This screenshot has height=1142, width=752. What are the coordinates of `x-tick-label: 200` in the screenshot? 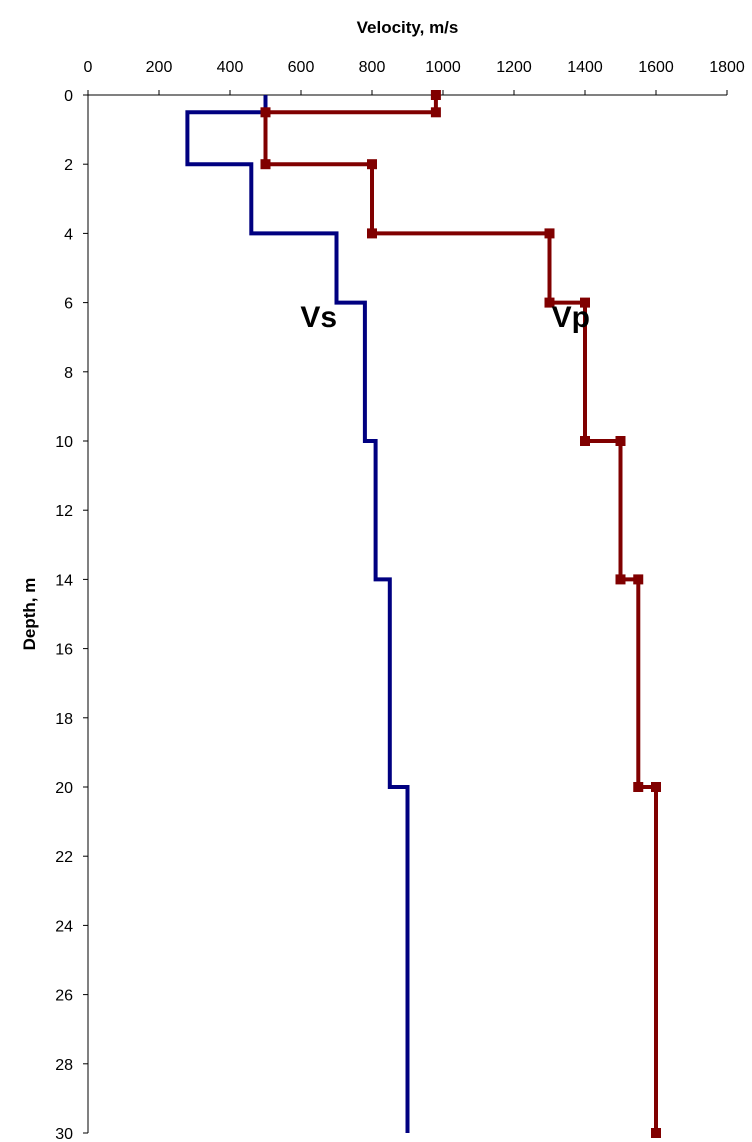 It's located at (159, 67).